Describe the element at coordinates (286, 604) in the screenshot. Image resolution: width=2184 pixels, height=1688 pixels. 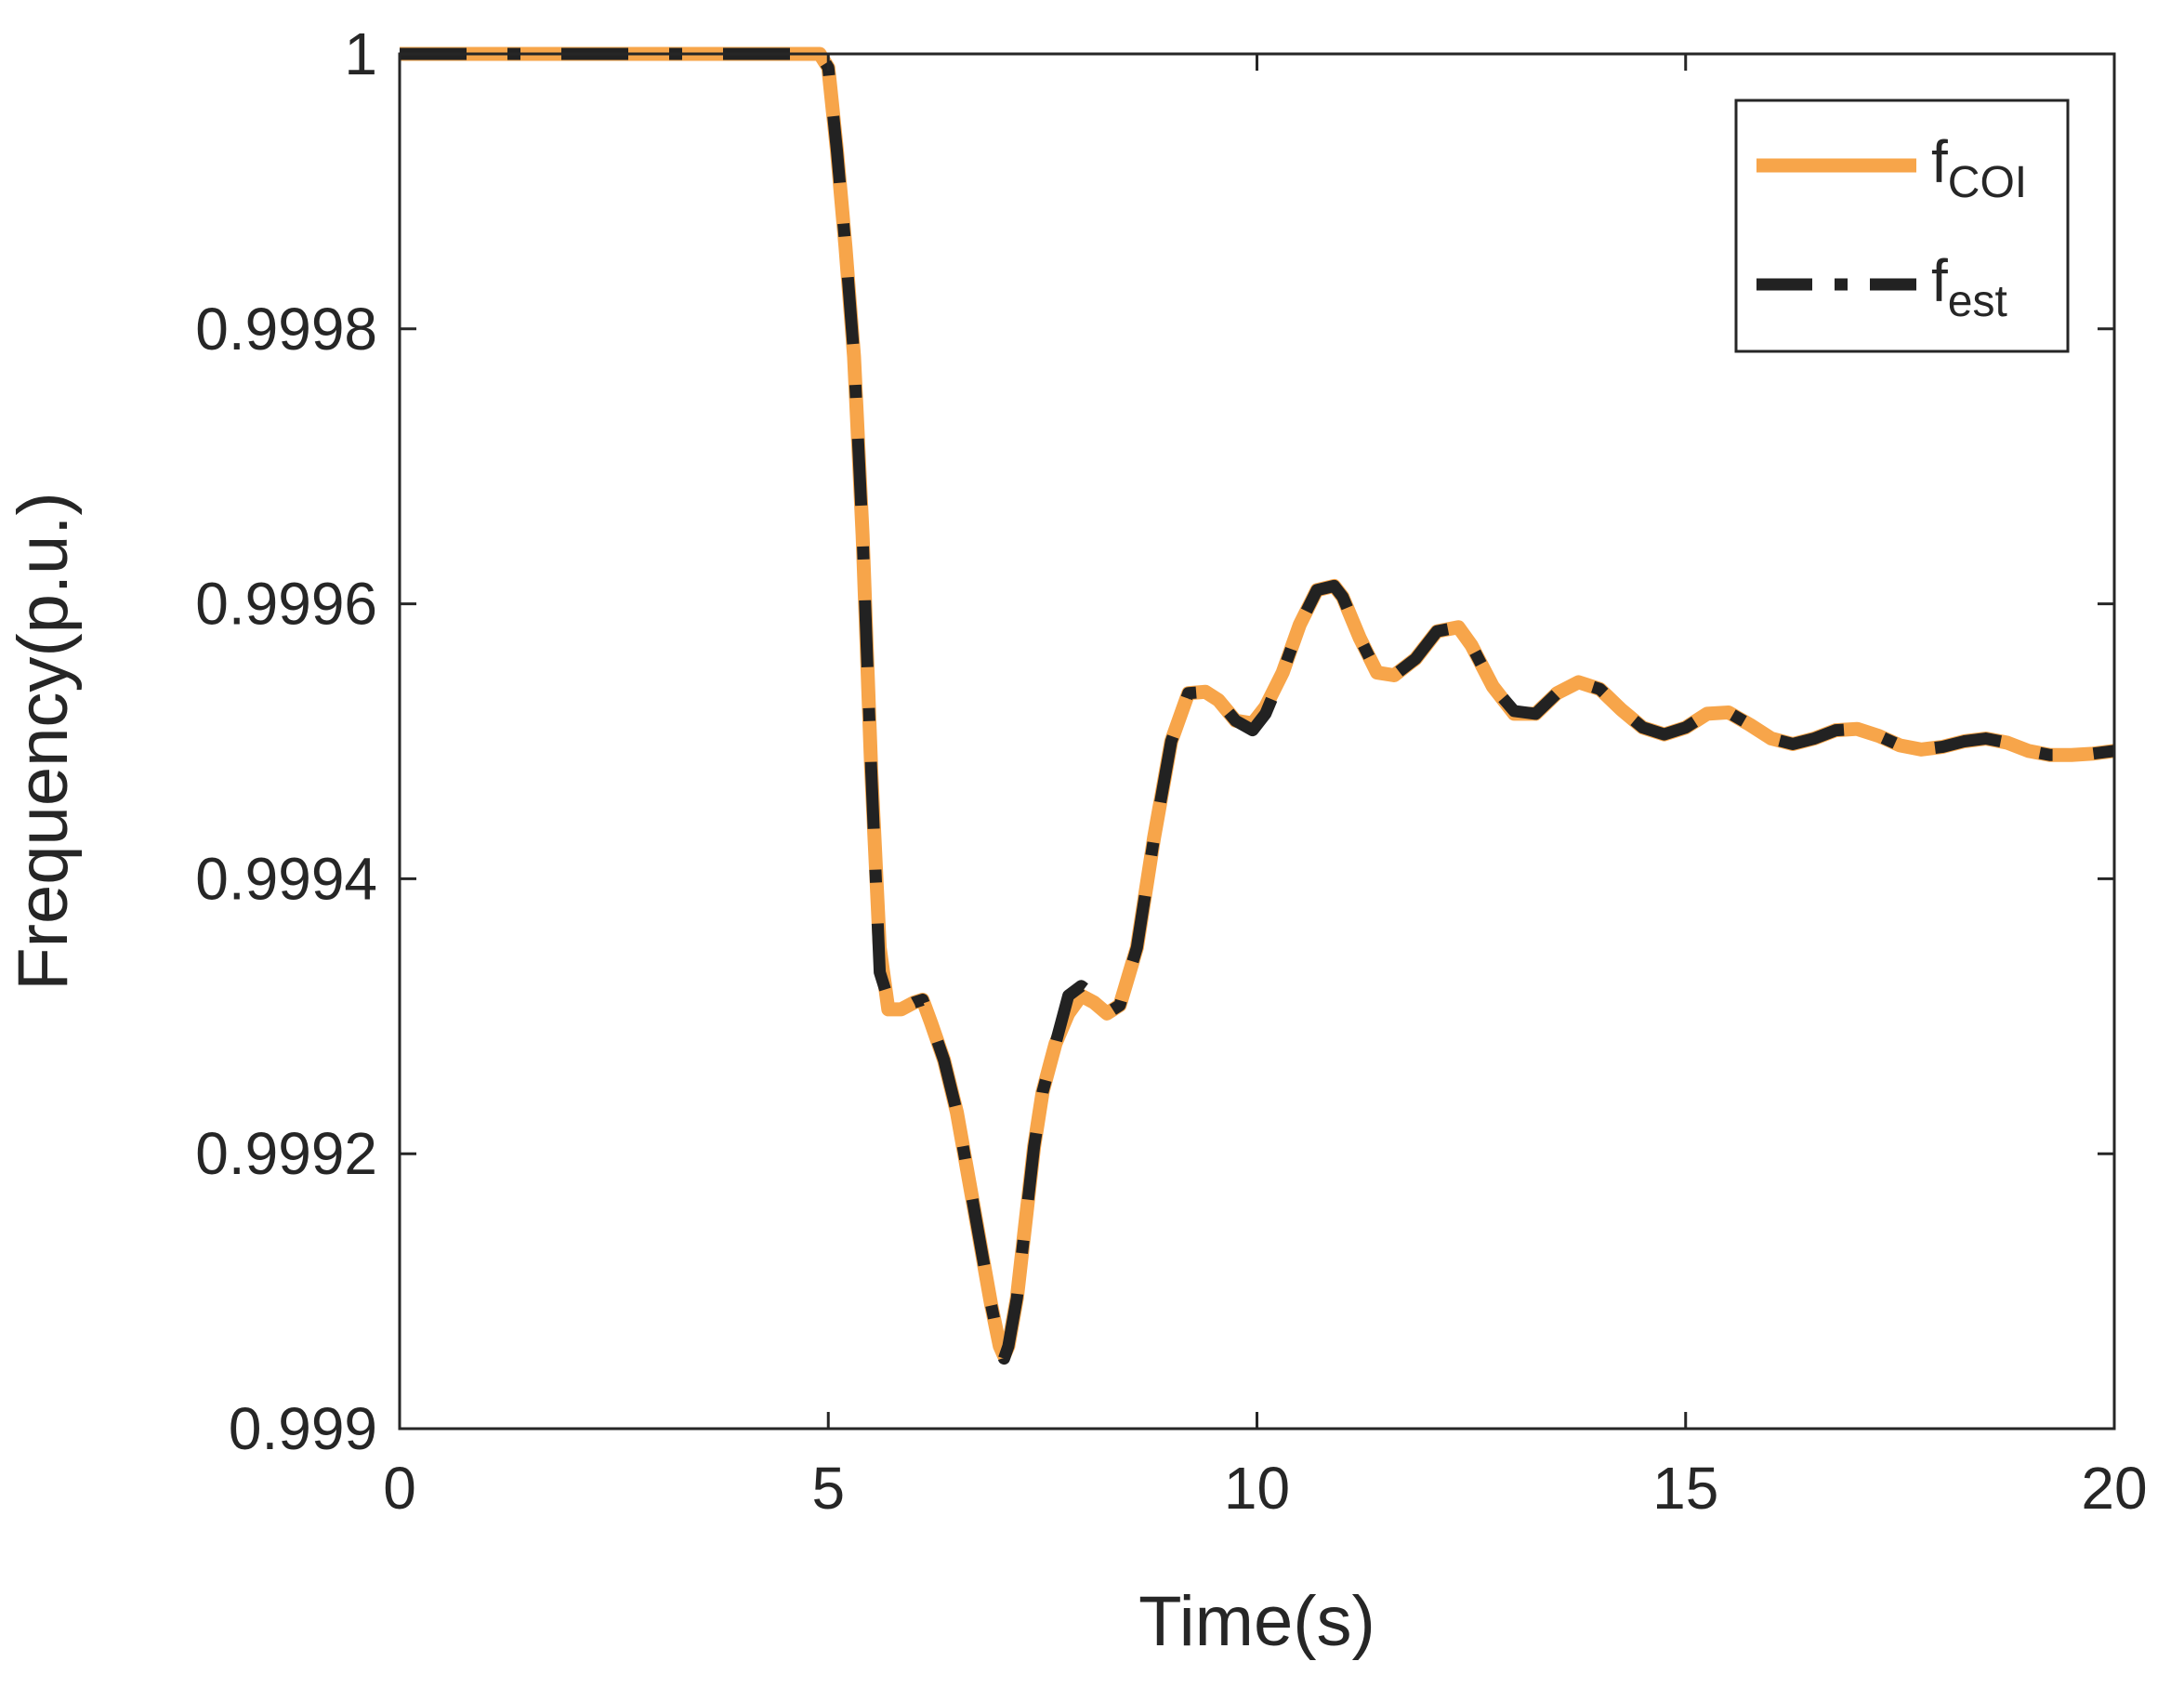
I see `y-tick-label: 0.9996` at that location.